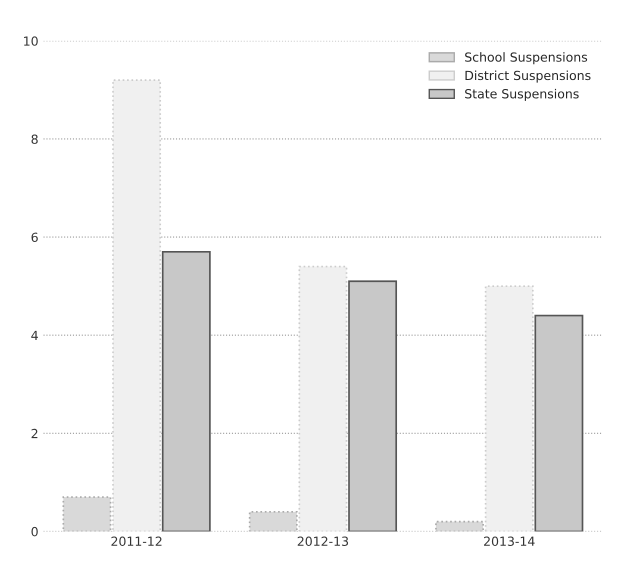 The height and width of the screenshot is (584, 621). I want to click on y-tick-label: 6, so click(35, 237).